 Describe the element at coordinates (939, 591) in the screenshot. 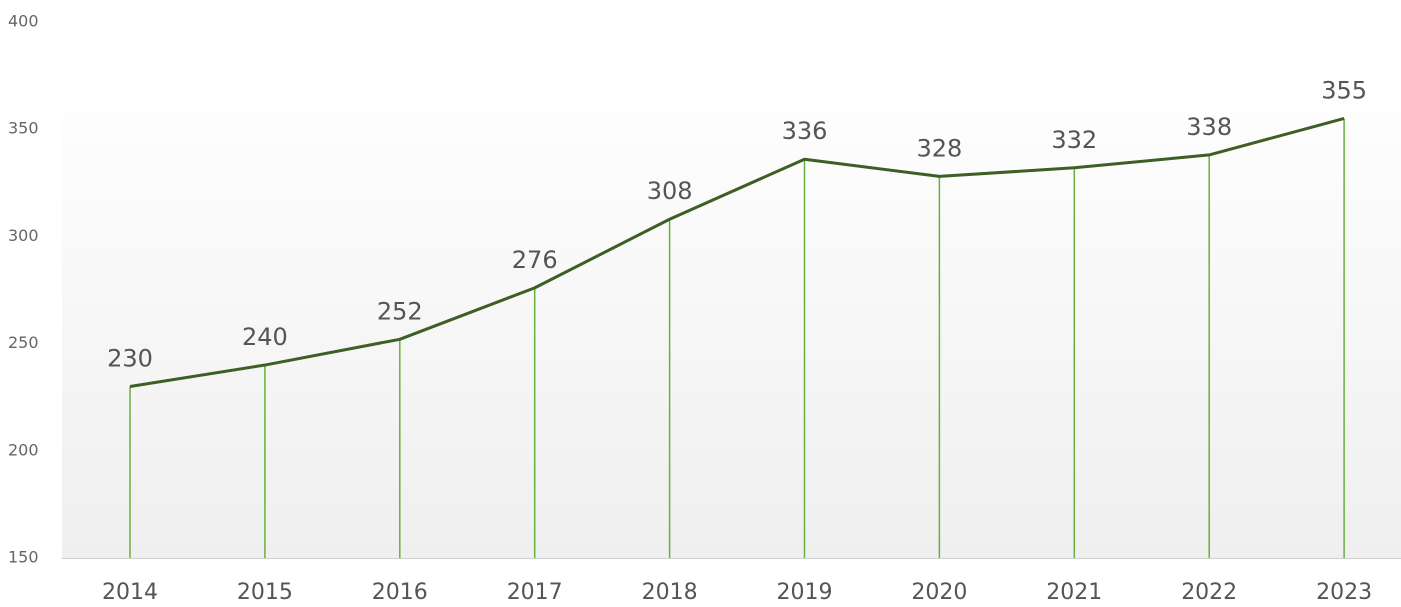

I see `x-tick-label: 2020` at that location.